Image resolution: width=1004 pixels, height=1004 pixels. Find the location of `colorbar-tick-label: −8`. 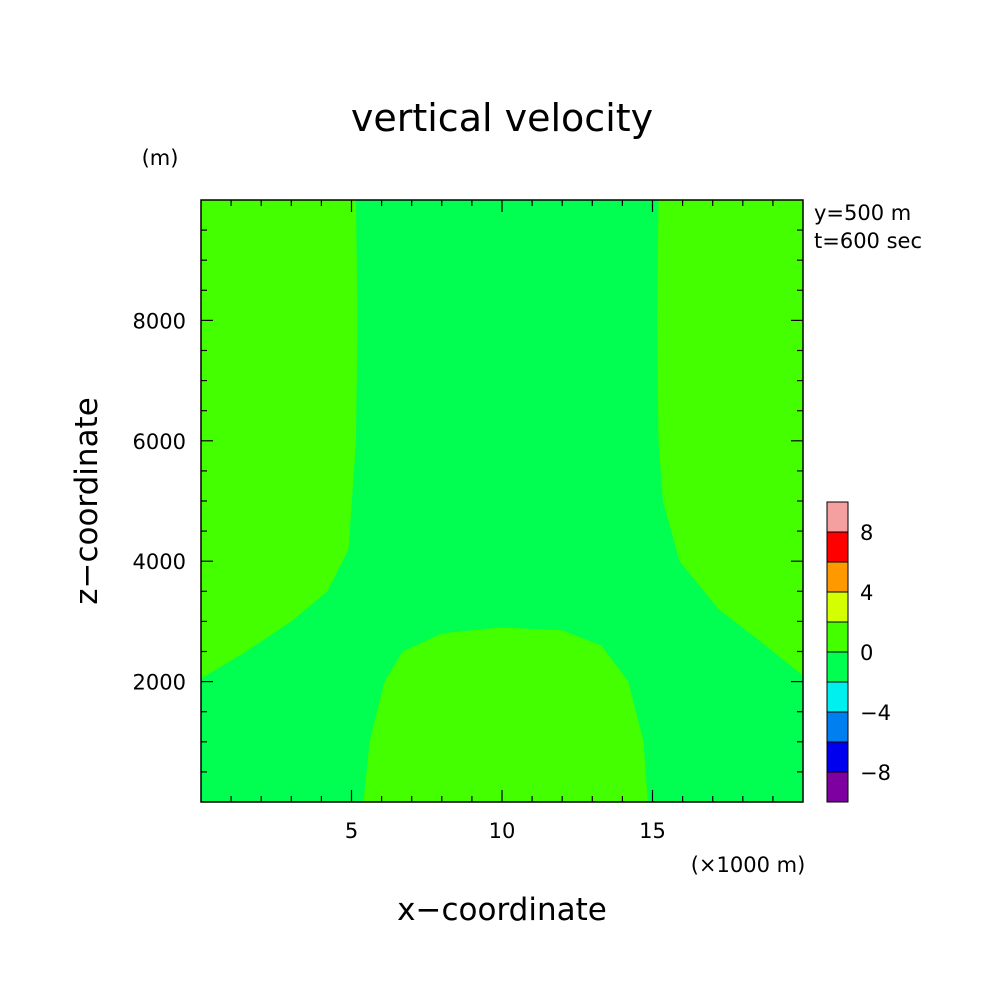

colorbar-tick-label: −8 is located at coordinates (875, 773).